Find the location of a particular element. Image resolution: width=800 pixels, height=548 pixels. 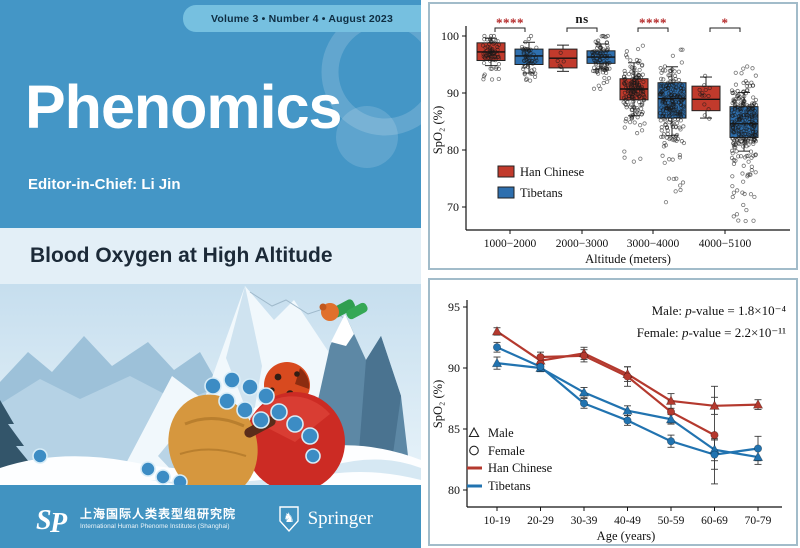

svg-text: 70 is located at coordinates (453, 207).